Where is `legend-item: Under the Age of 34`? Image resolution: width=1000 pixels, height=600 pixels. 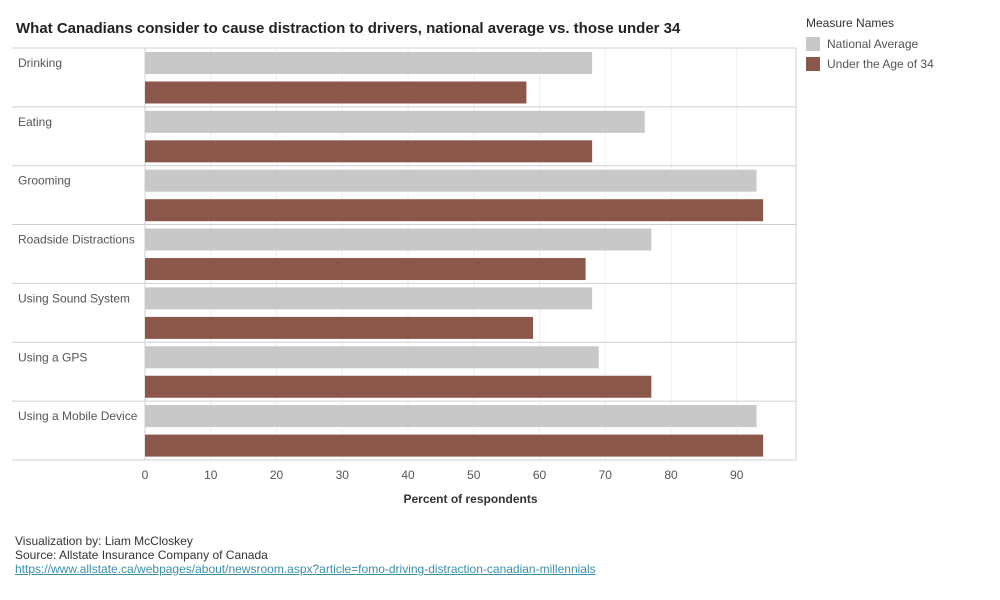 legend-item: Under the Age of 34 is located at coordinates (870, 64).